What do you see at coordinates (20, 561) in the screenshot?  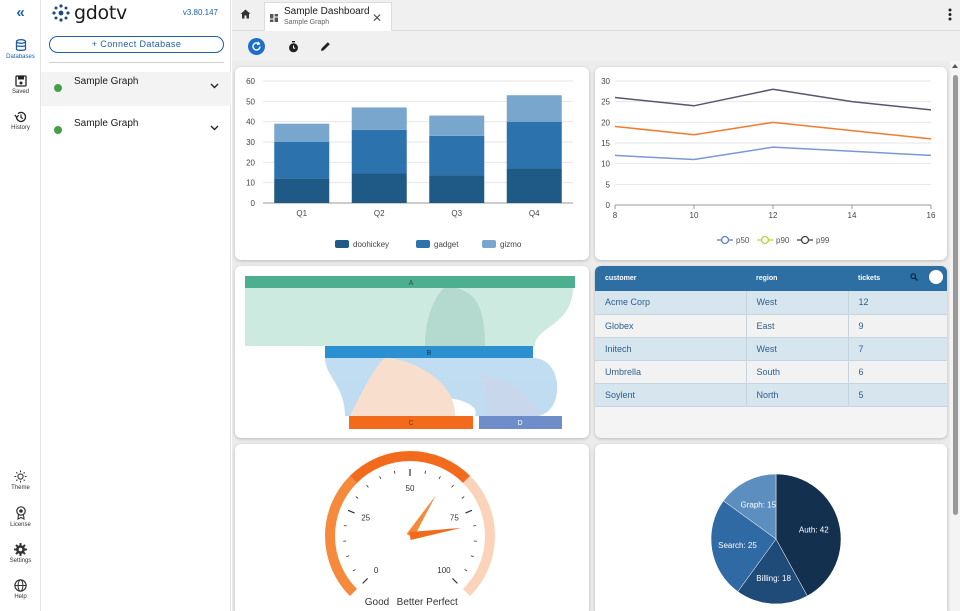 I see `rail-label: Settings` at bounding box center [20, 561].